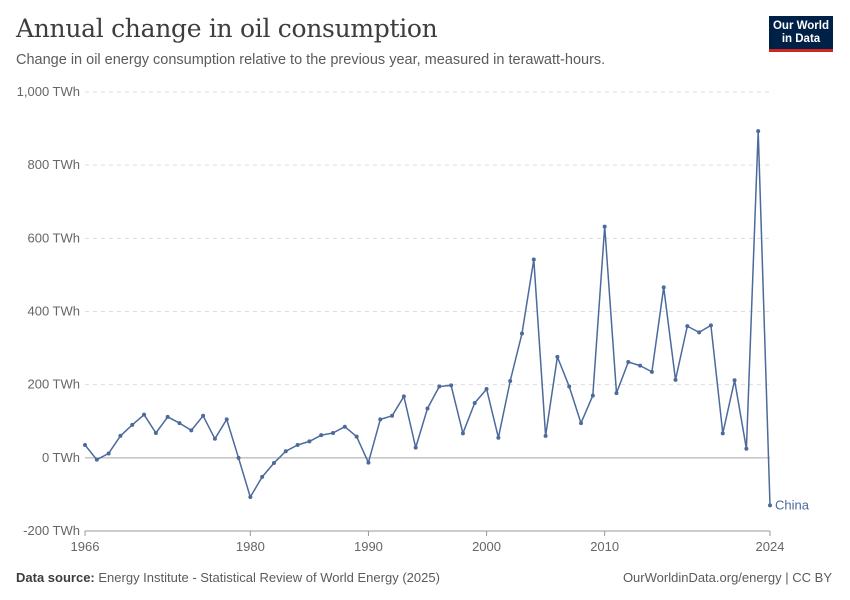  Describe the element at coordinates (486, 546) in the screenshot. I see `x-tick-label: 2000` at that location.